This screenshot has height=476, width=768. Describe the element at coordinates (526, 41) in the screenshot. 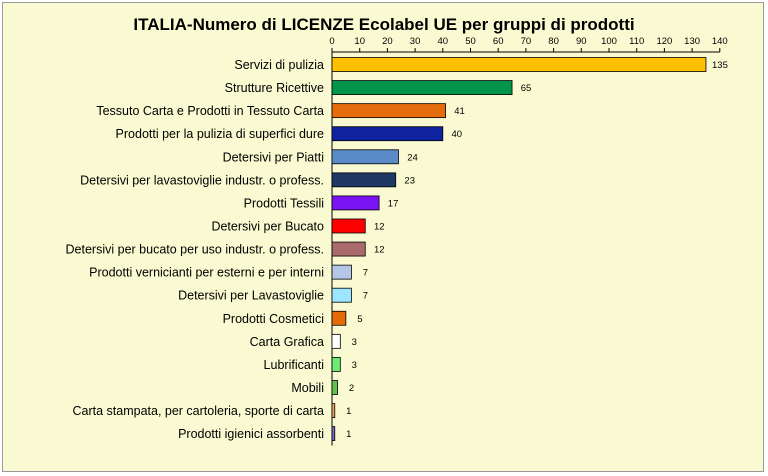

I see `x-tick-label: 70` at that location.